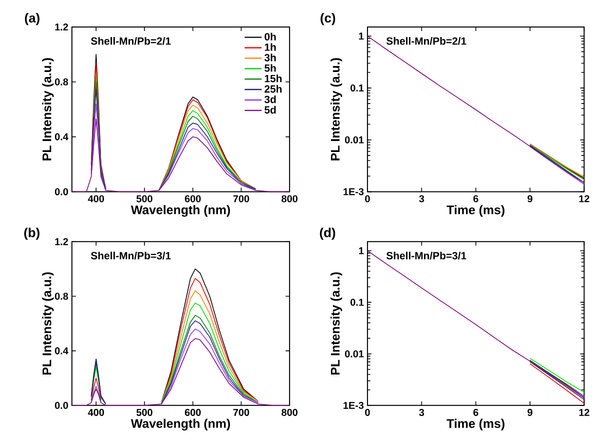 Image resolution: width=593 pixels, height=446 pixels. What do you see at coordinates (270, 110) in the screenshot?
I see `legend-label: 5d` at bounding box center [270, 110].